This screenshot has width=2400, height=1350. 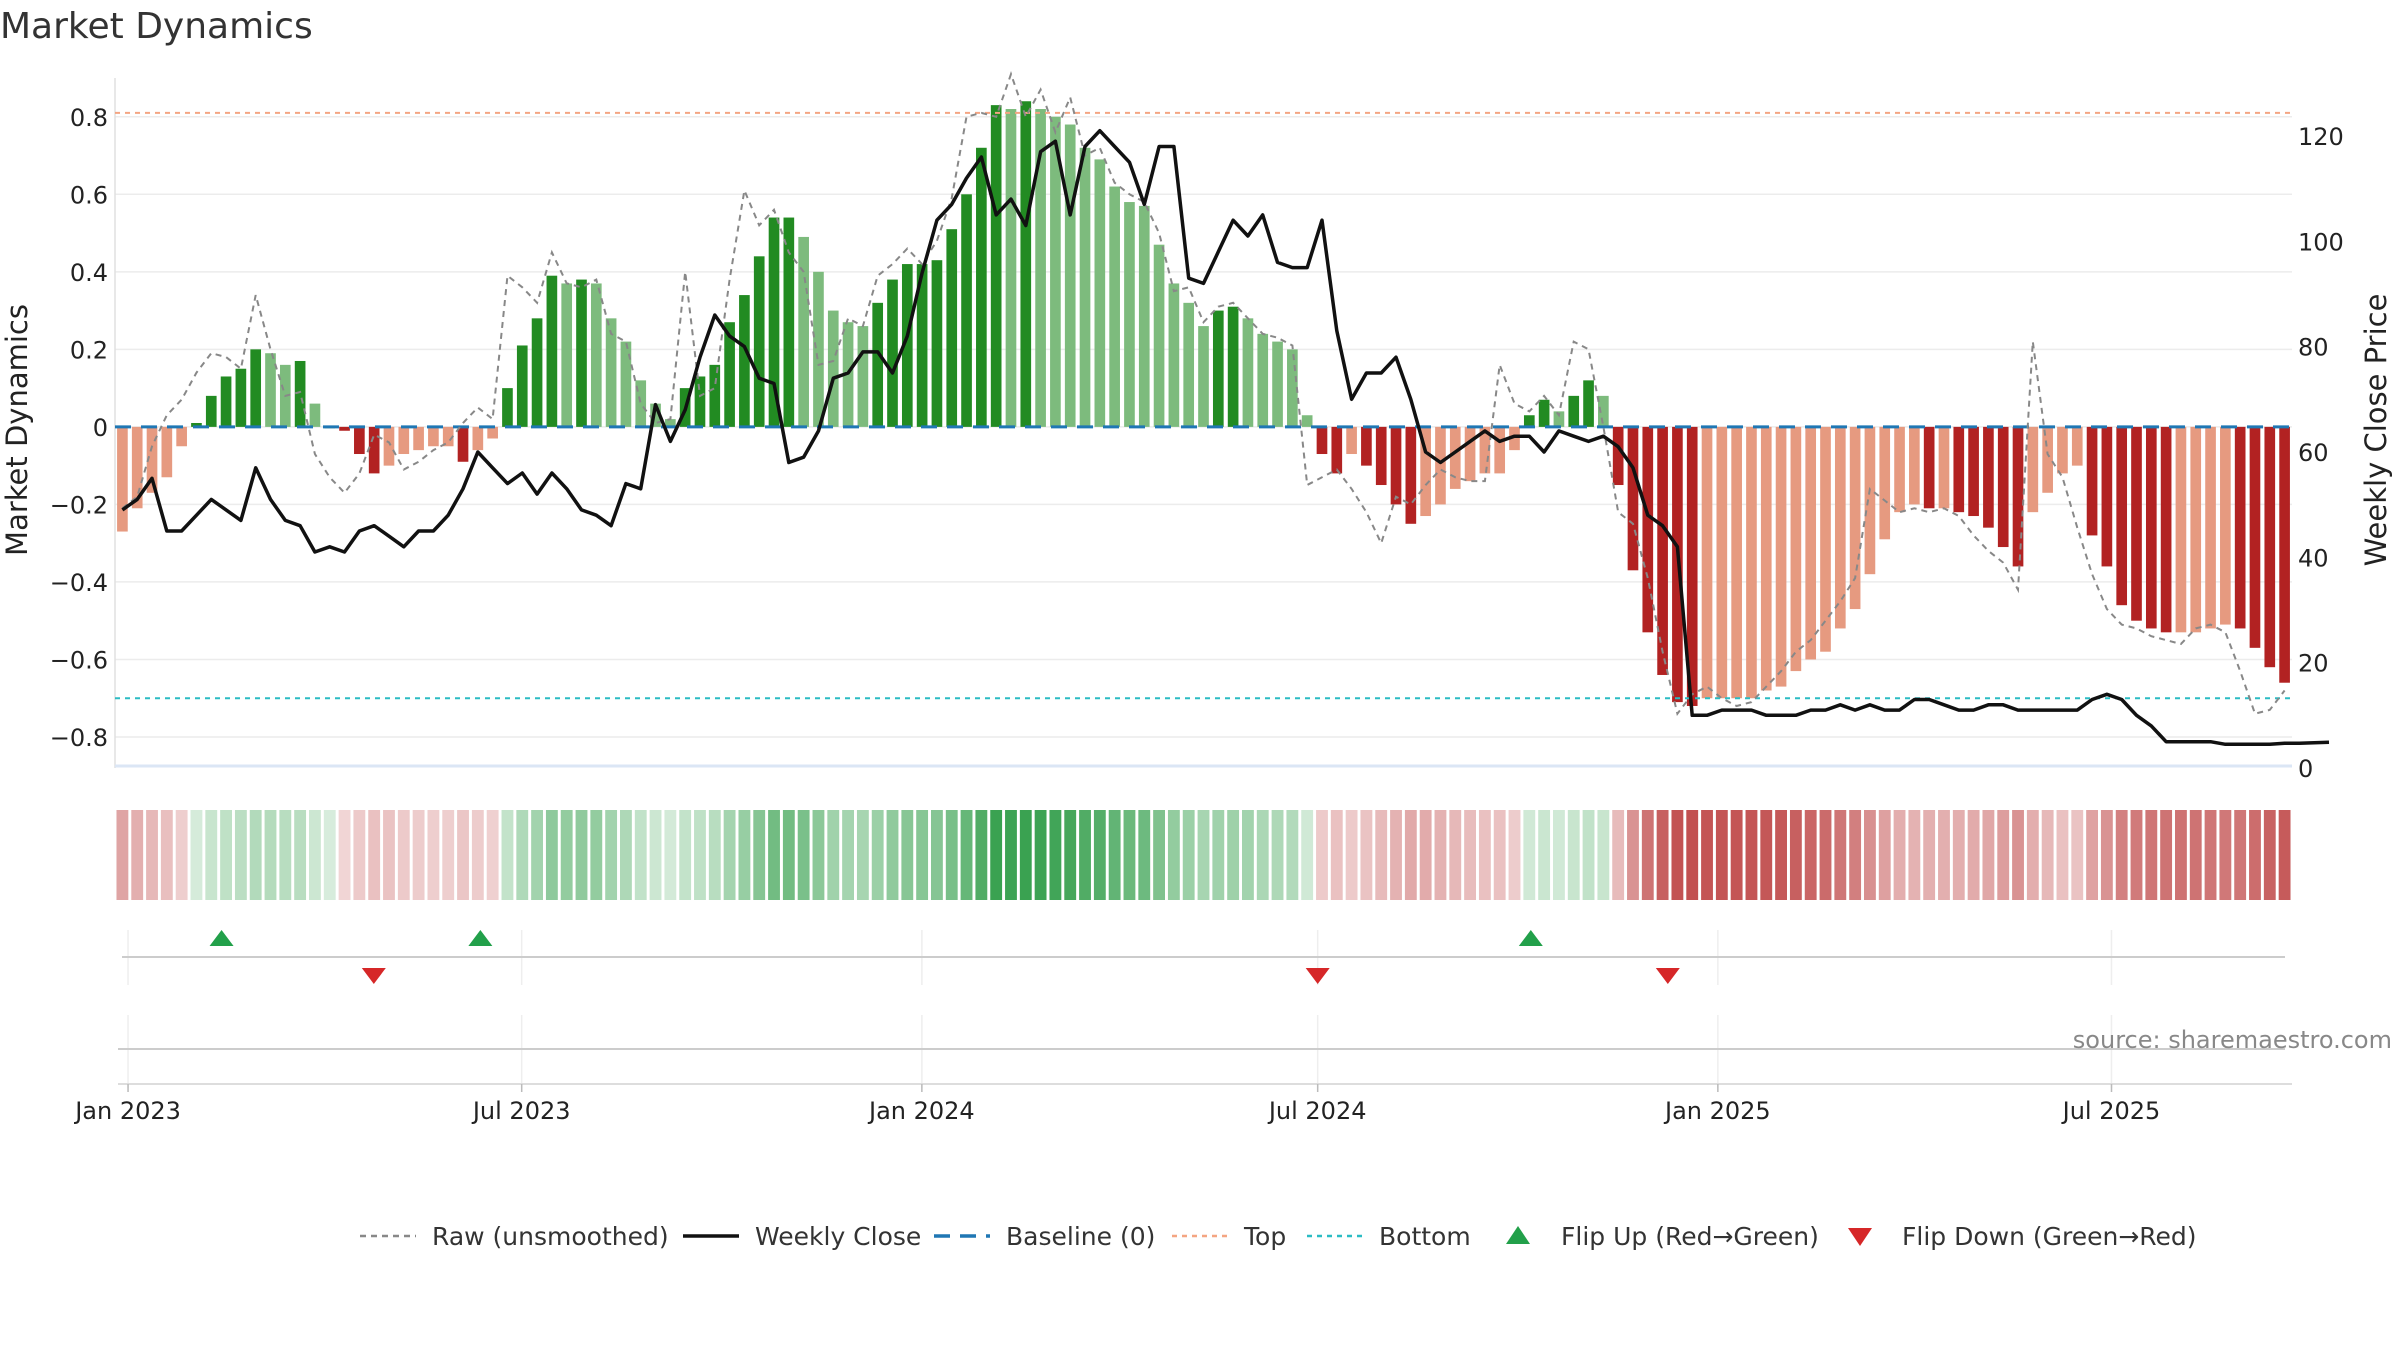 What do you see at coordinates (221, 938) in the screenshot?
I see `flip-up-marker` at bounding box center [221, 938].